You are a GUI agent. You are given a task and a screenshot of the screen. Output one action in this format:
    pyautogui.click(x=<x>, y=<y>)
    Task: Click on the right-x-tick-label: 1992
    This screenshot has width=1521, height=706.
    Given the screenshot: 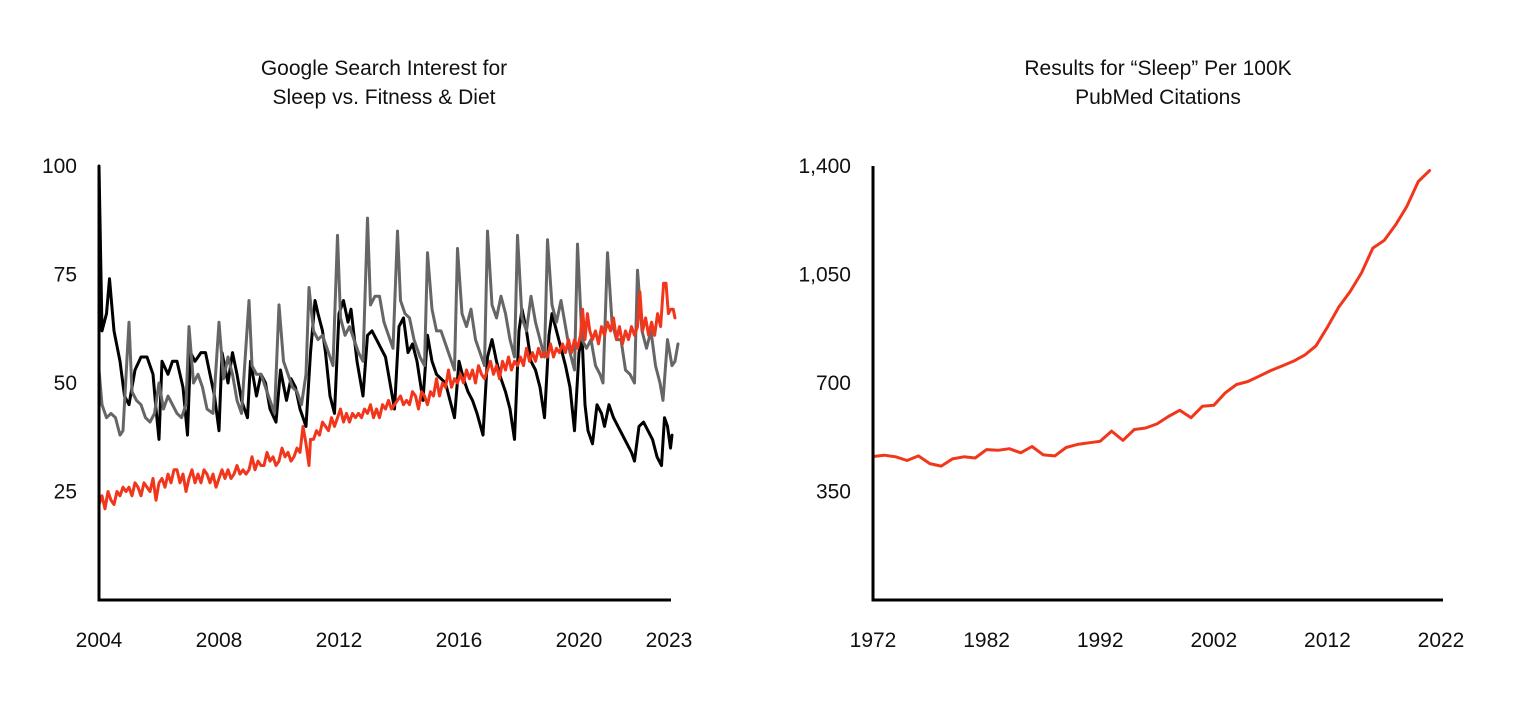 What is the action you would take?
    pyautogui.click(x=1100, y=640)
    